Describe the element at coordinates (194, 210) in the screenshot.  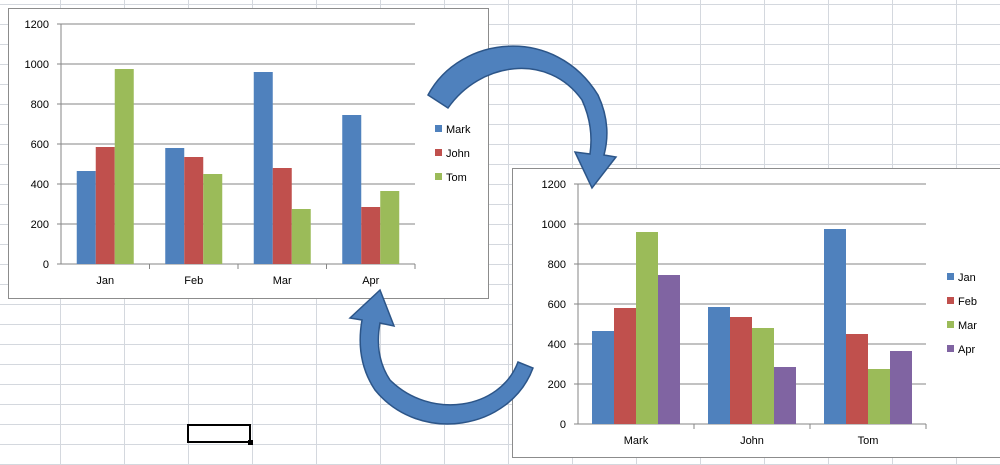
I see `bar-john-feb` at that location.